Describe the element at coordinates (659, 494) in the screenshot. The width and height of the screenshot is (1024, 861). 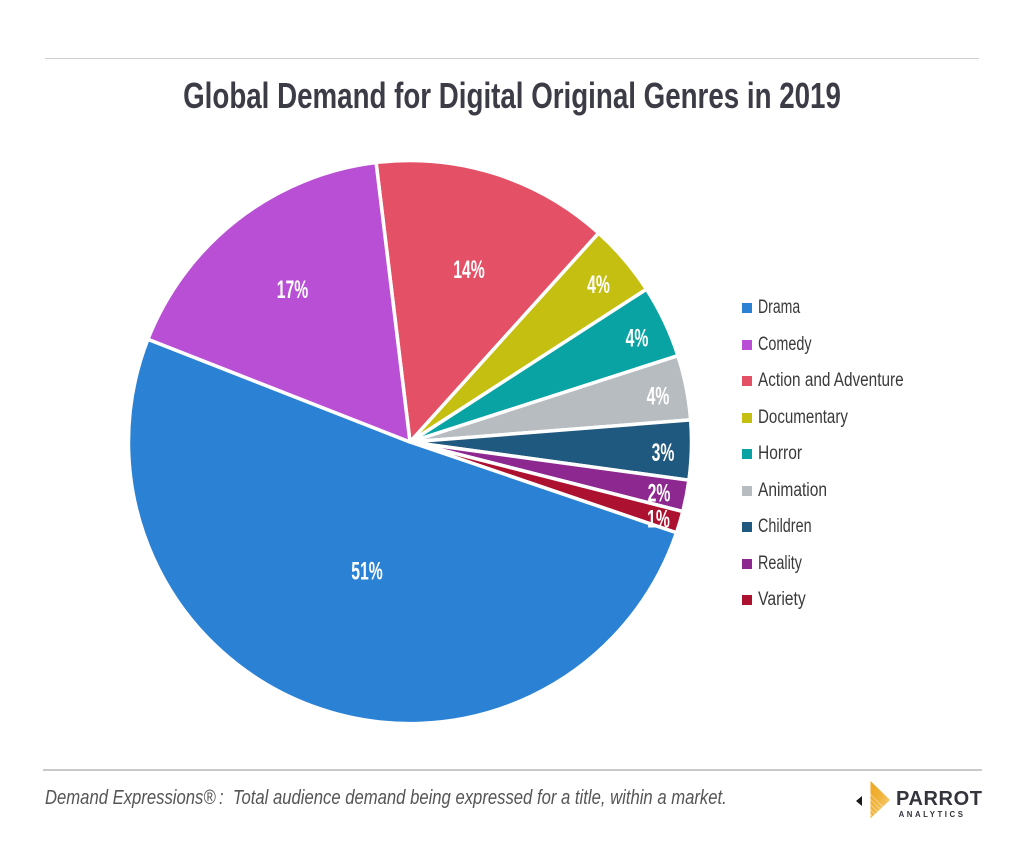
I see `svg-text: 2%` at that location.